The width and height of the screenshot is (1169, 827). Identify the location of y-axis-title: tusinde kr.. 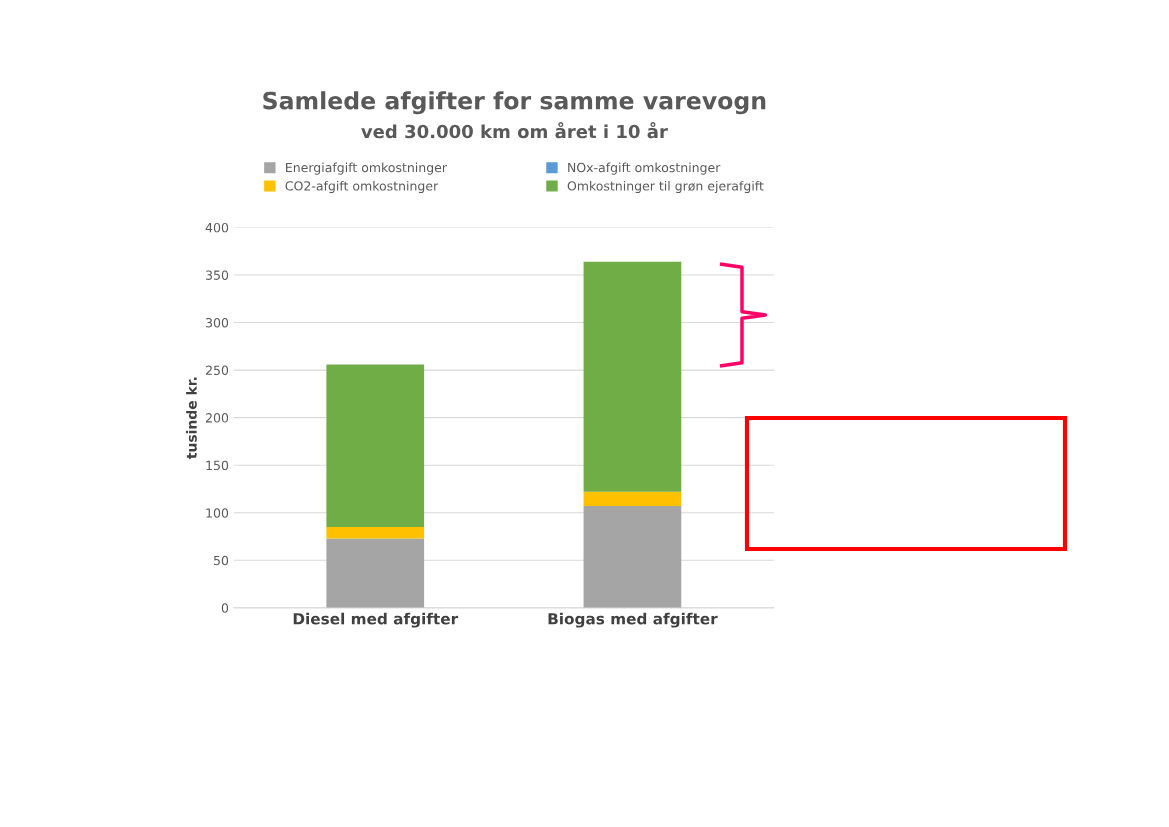
(191, 418).